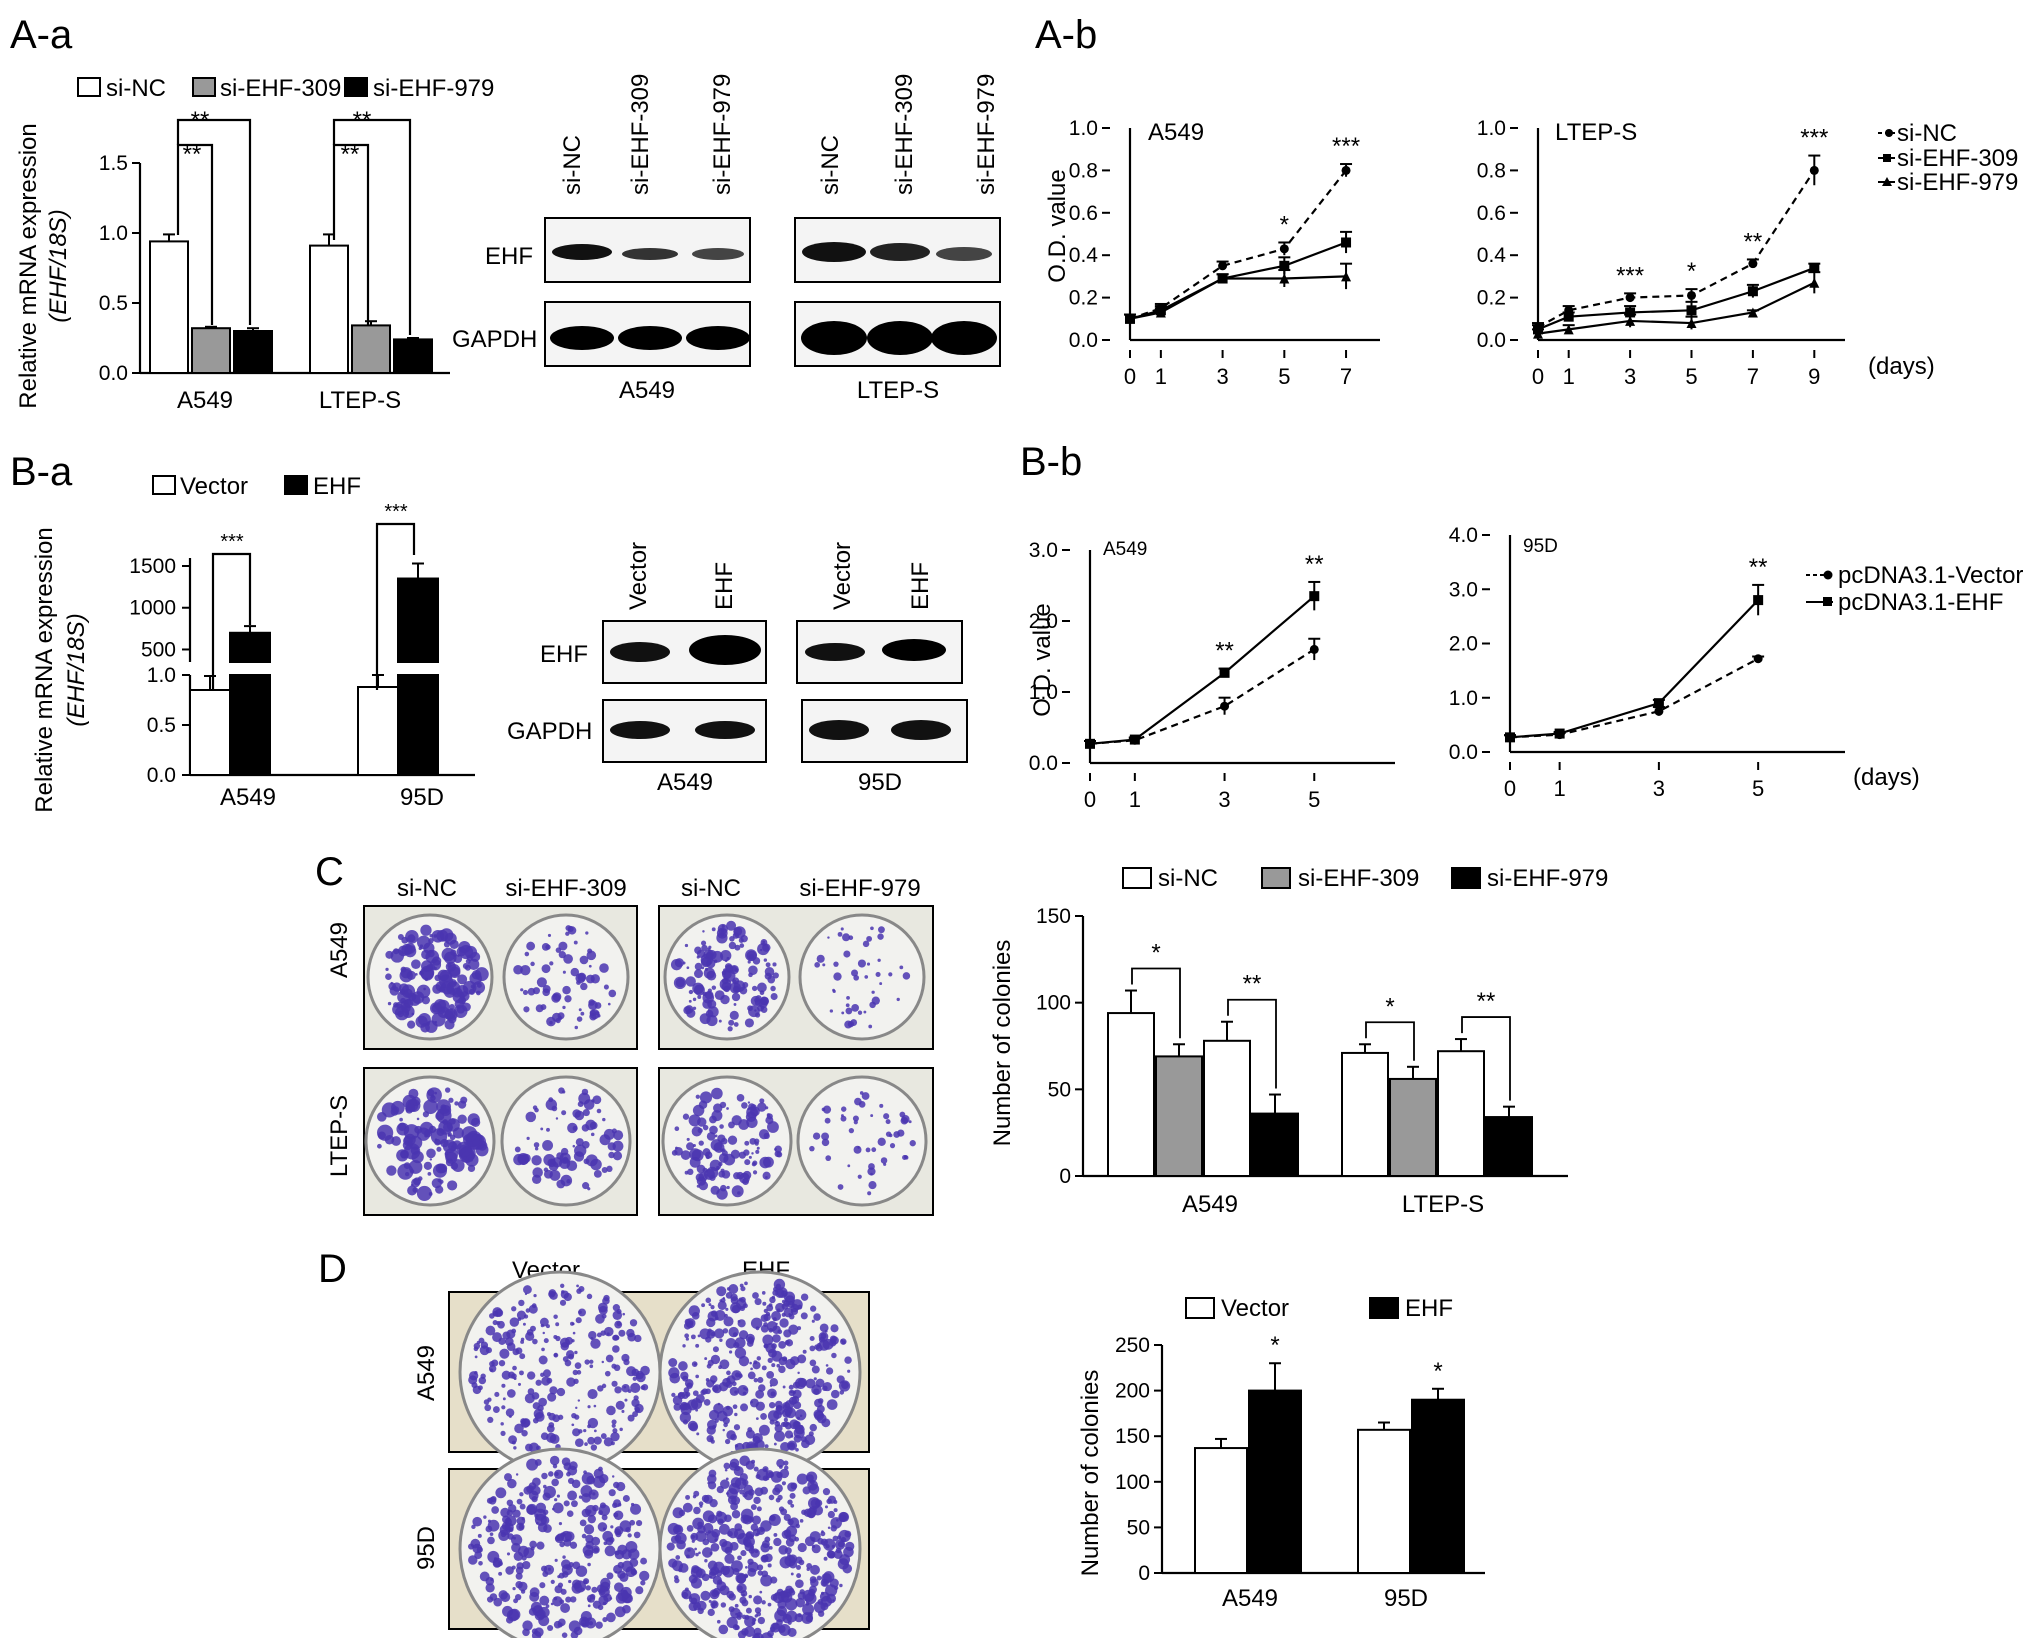  What do you see at coordinates (250, 725) in the screenshot?
I see `bar-ehf-lower` at bounding box center [250, 725].